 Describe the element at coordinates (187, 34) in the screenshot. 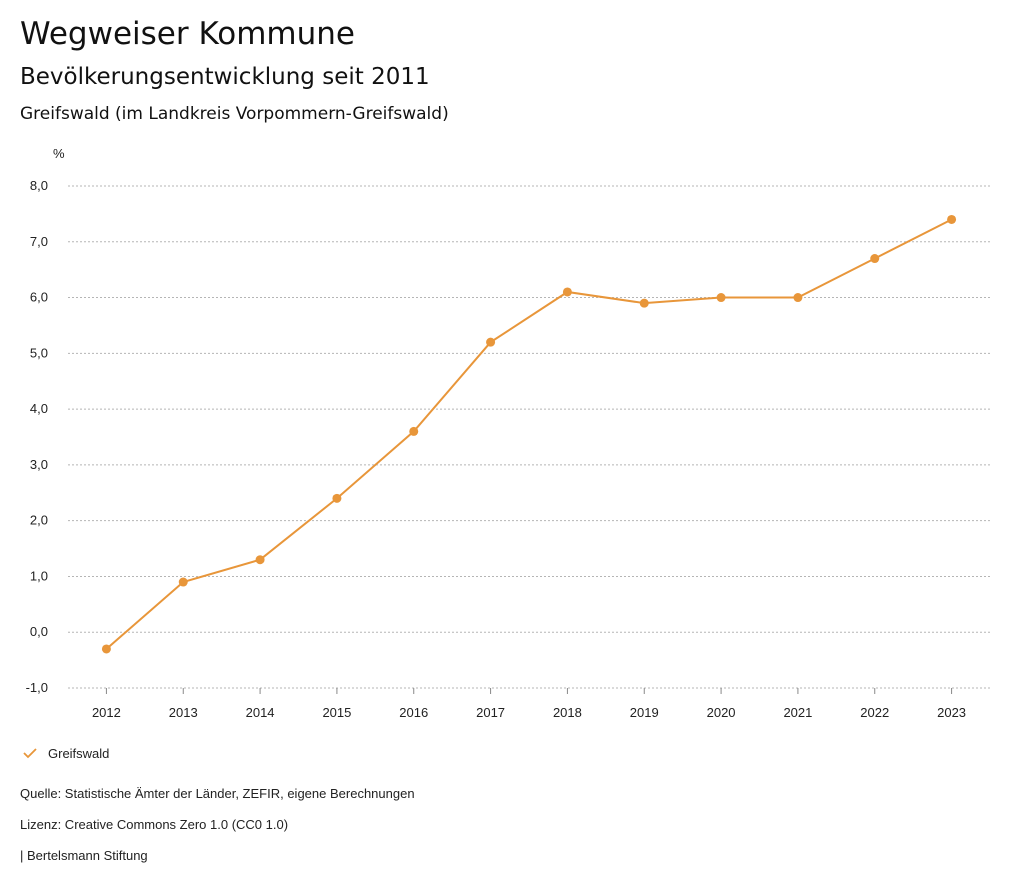

I see `page-title: Wegweiser Kommune` at that location.